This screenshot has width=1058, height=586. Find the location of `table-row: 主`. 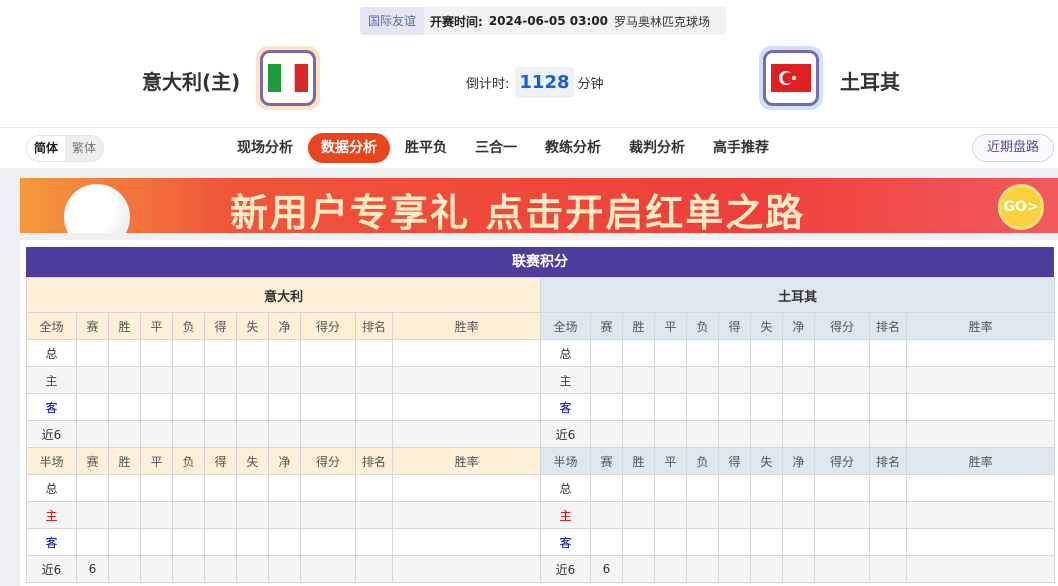

table-row: 主 is located at coordinates (284, 380).